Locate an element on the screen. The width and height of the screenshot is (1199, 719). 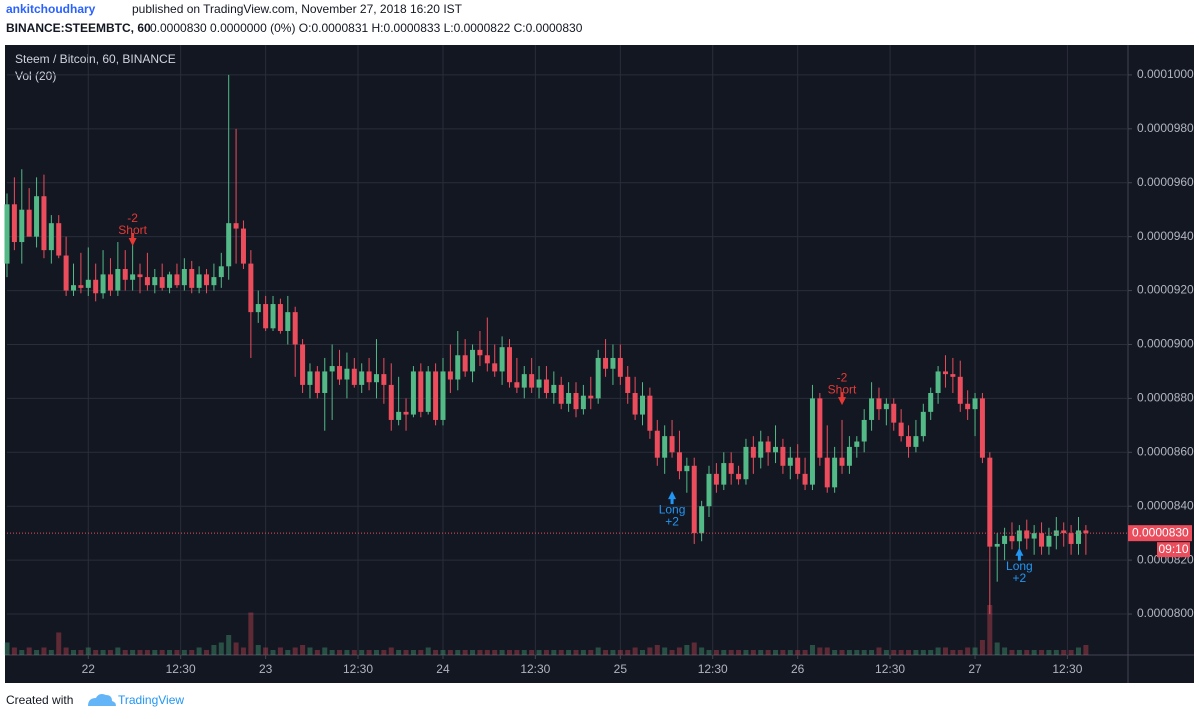
y-tick-label: 0.0000840 is located at coordinates (1165, 505).